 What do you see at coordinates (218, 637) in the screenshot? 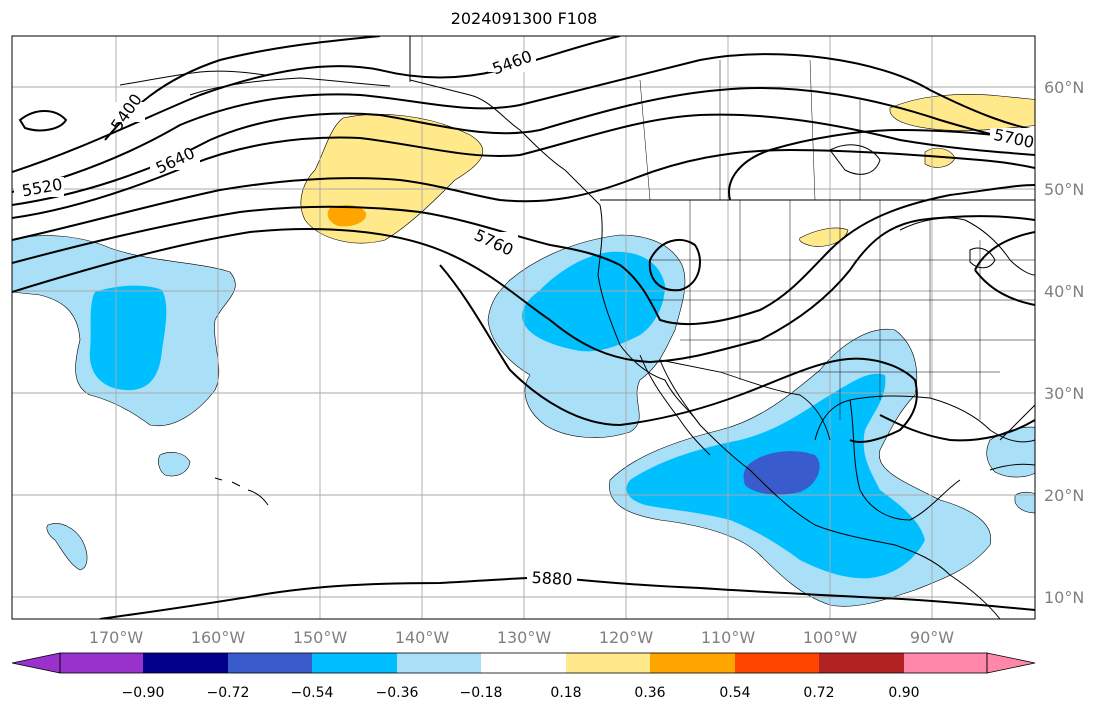
I see `lon-label: 160°W` at bounding box center [218, 637].